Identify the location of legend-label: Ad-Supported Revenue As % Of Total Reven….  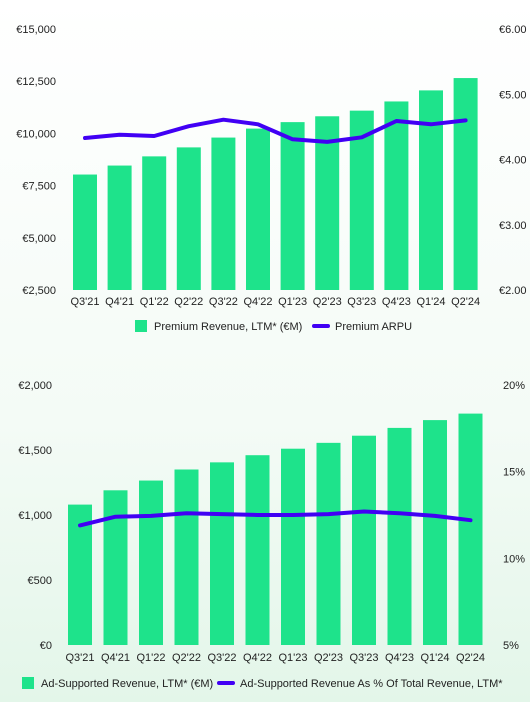
(371, 684).